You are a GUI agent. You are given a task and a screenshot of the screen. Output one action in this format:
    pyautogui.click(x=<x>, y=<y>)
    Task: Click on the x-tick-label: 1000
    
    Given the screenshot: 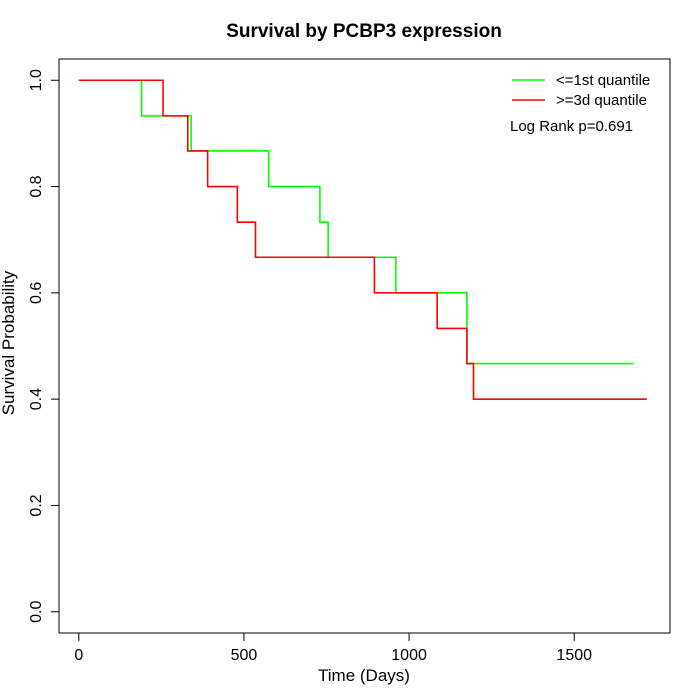 What is the action you would take?
    pyautogui.click(x=409, y=655)
    